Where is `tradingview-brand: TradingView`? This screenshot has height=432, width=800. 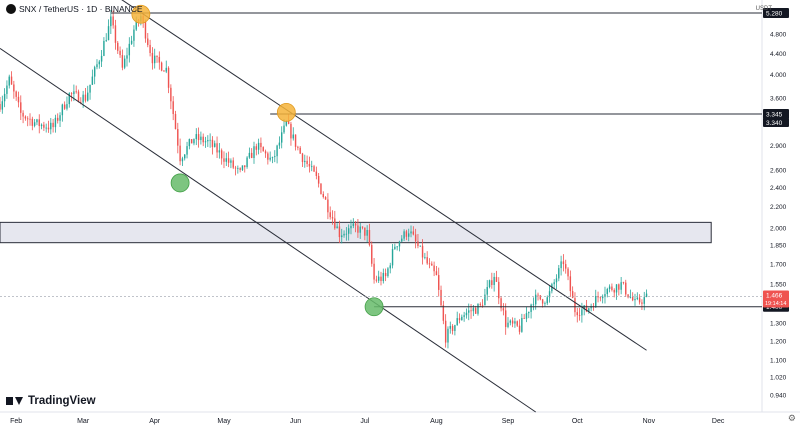 tradingview-brand: TradingView is located at coordinates (51, 401).